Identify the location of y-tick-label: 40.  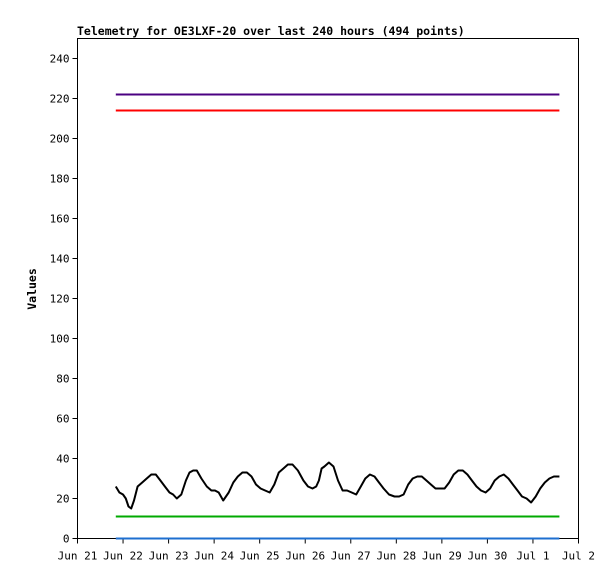
(62, 459).